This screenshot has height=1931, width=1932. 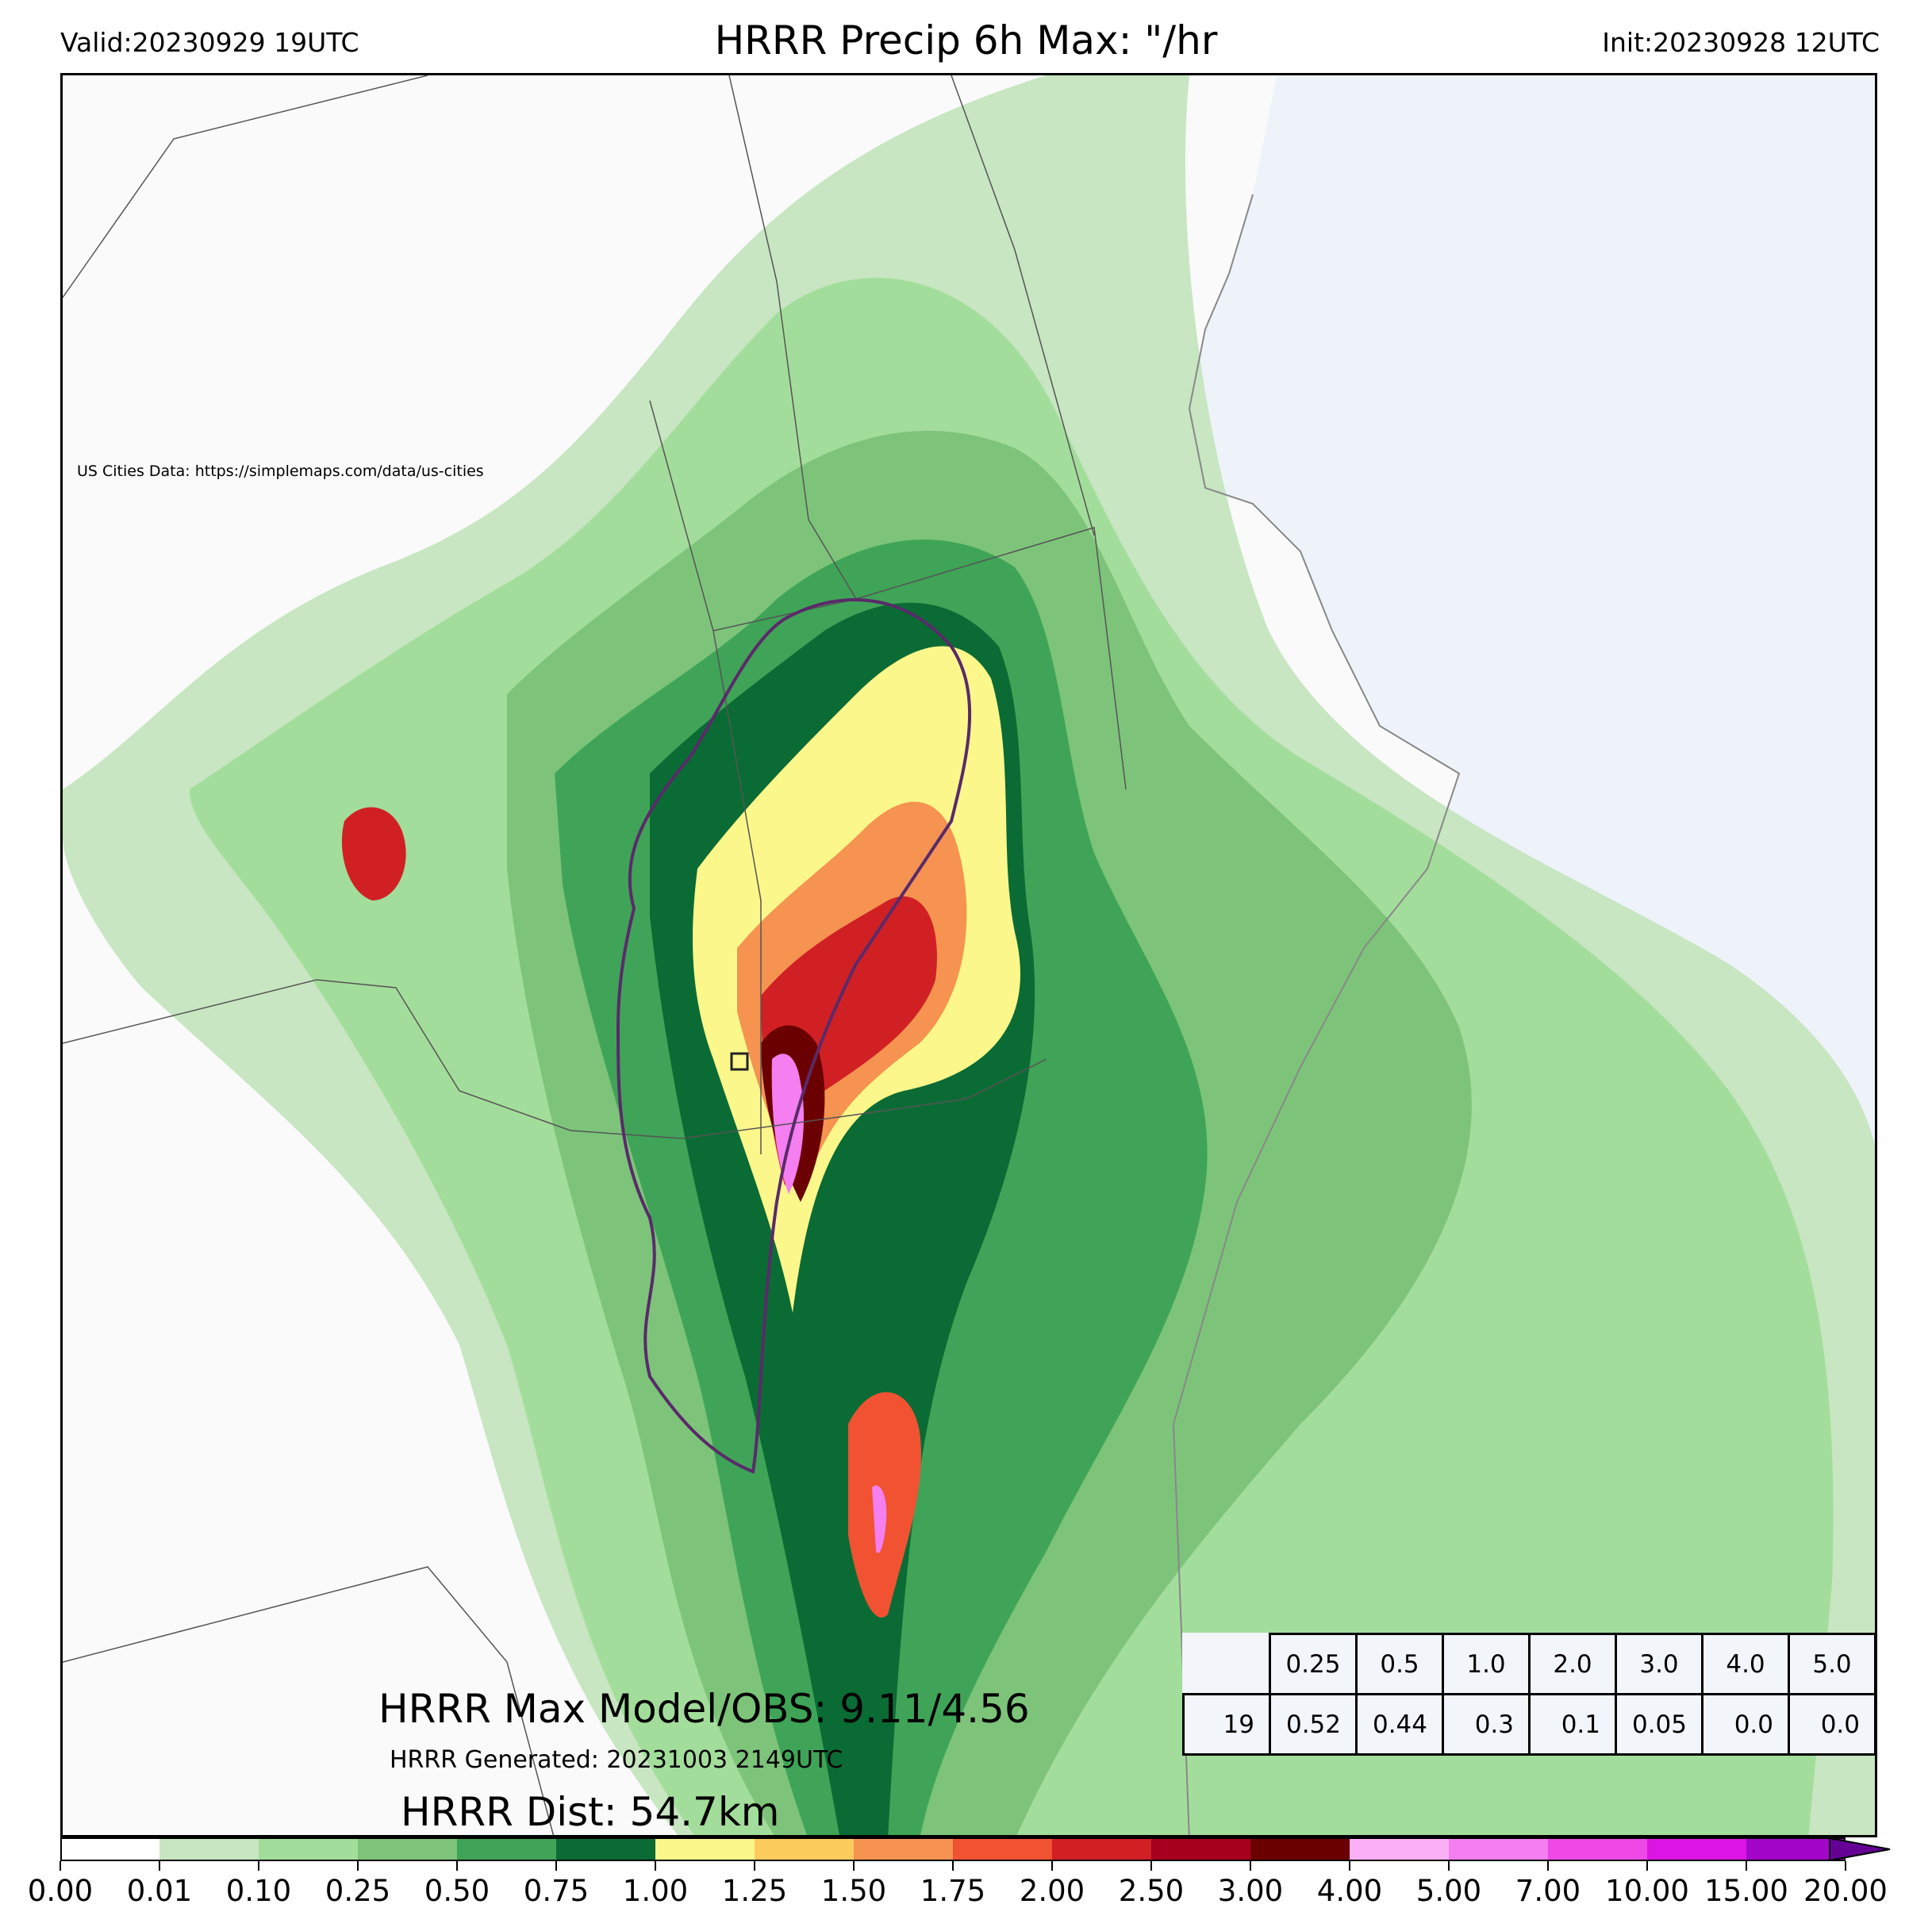 What do you see at coordinates (1548, 1891) in the screenshot?
I see `colorbar-tick-label: 7.00` at bounding box center [1548, 1891].